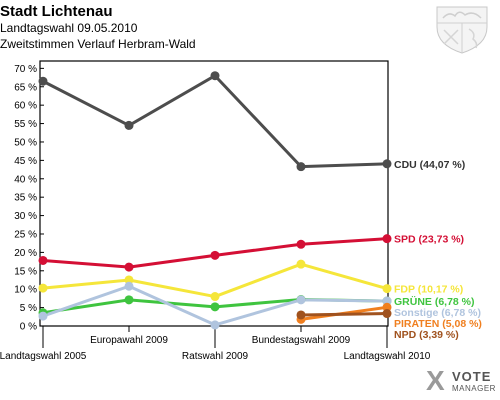  Describe the element at coordinates (25, 142) in the screenshot. I see `y-tick-label: 50 %` at that location.